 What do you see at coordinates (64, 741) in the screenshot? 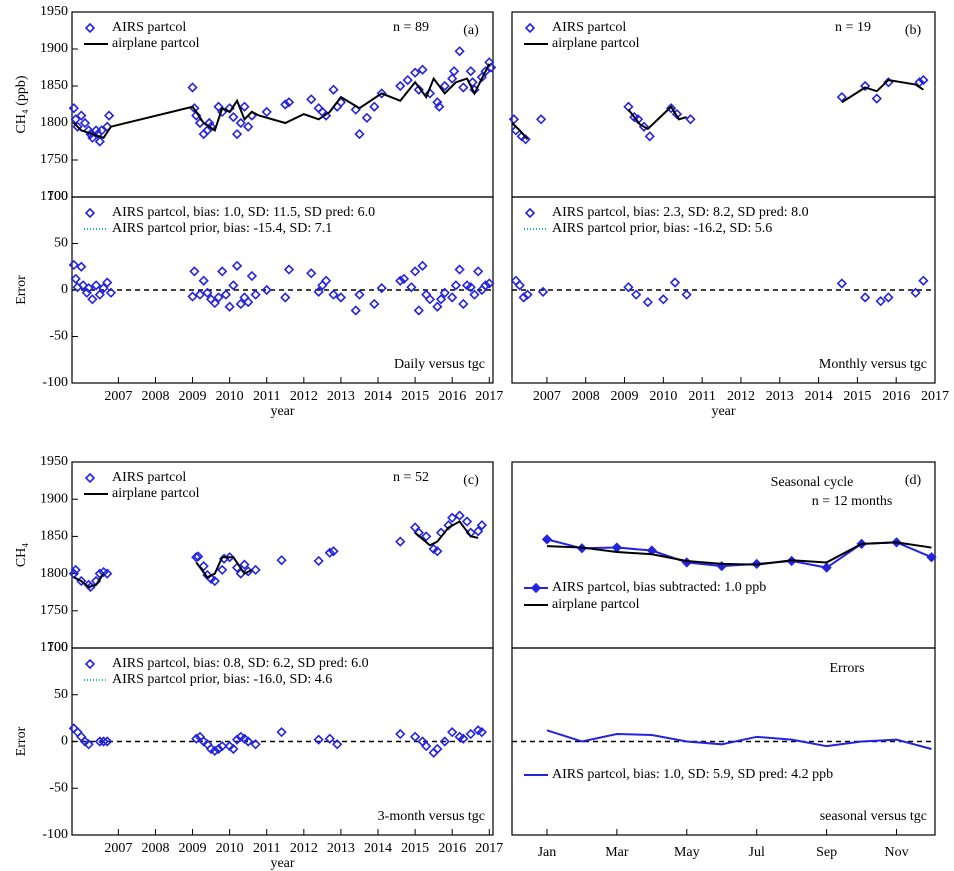
I see `y-tick-label: 0` at bounding box center [64, 741].